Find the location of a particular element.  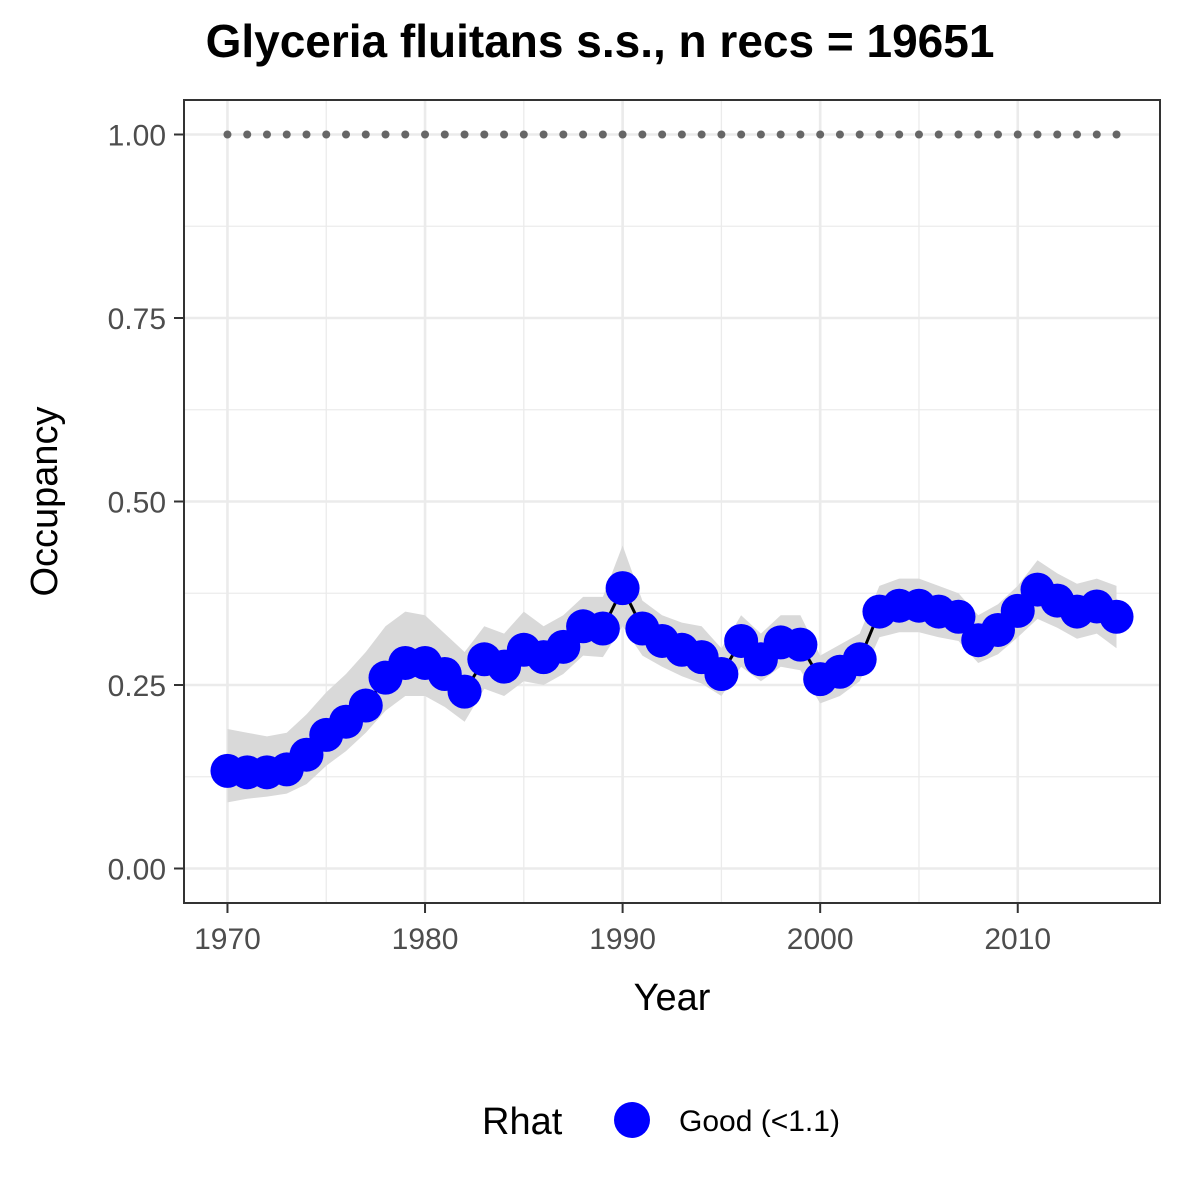

y-tick-label: 0.75 is located at coordinates (137, 319).